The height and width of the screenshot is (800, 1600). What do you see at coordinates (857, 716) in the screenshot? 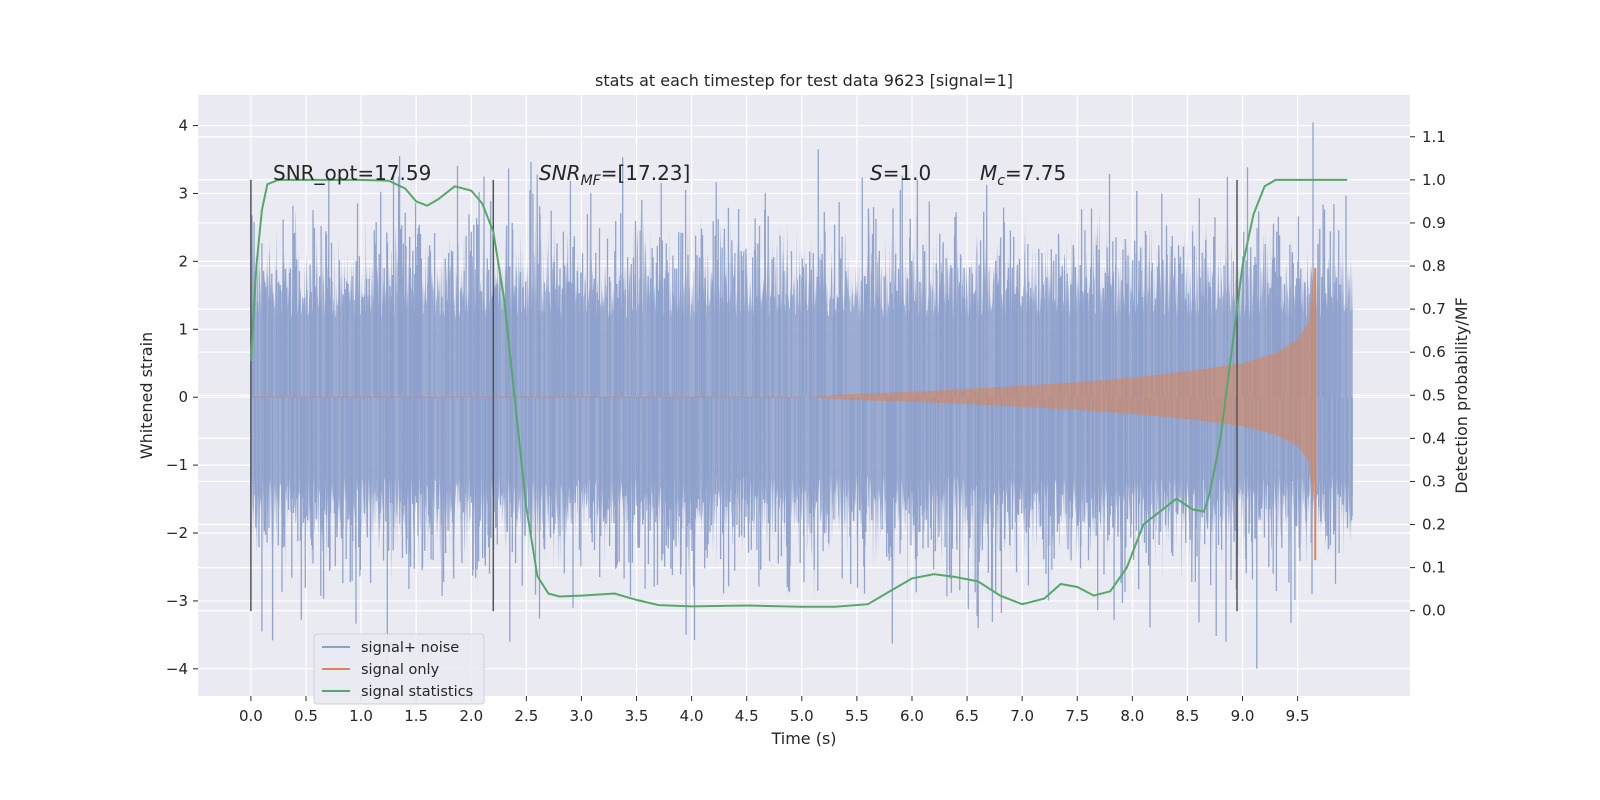
I see `x-tick-label: 5.5` at bounding box center [857, 716].